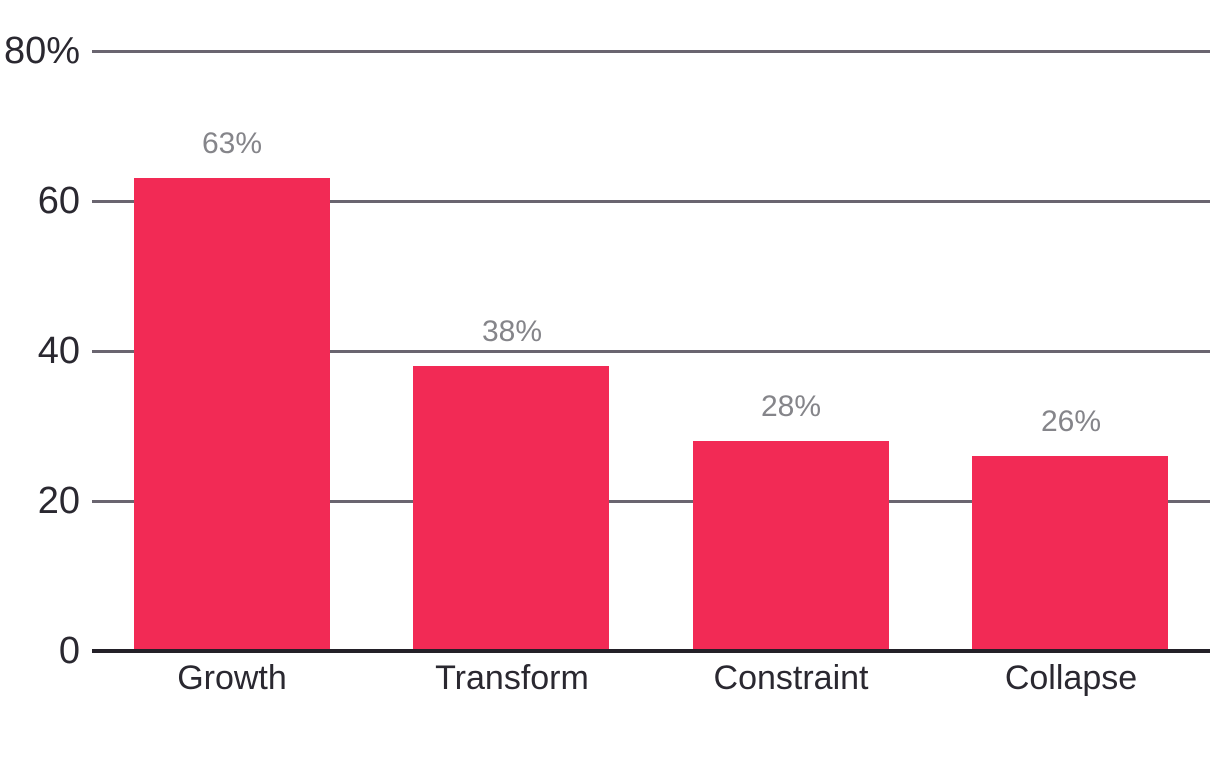 This screenshot has height=778, width=1220. I want to click on bar-transform, so click(511, 508).